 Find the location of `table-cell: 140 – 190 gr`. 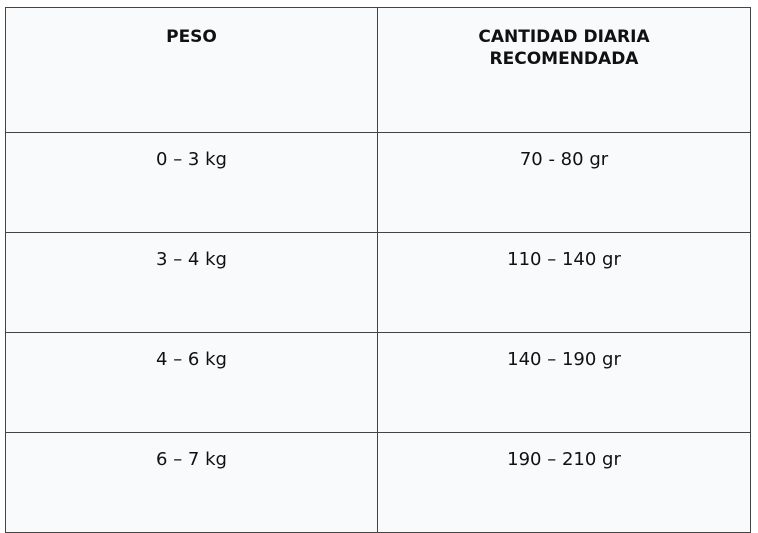

table-cell: 140 – 190 gr is located at coordinates (564, 382).